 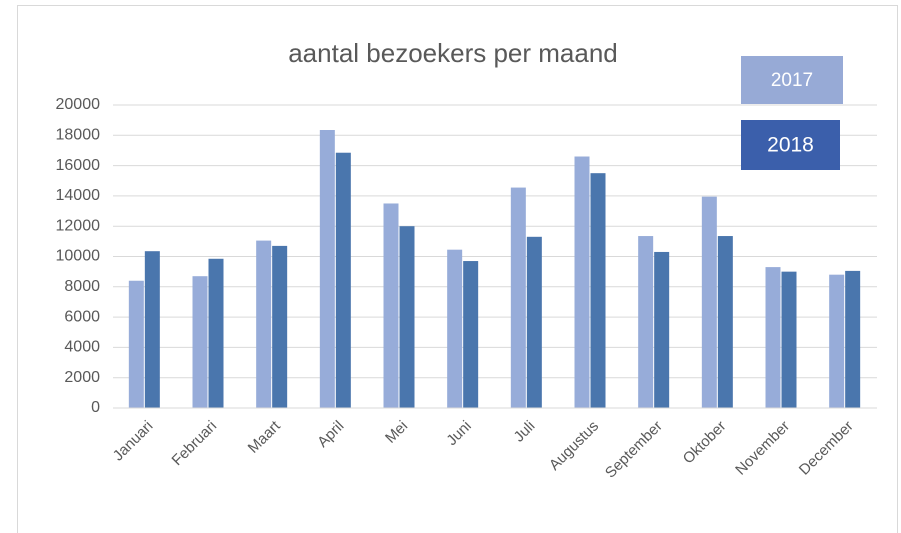 I want to click on y-tick-label: 20000, so click(x=78, y=104).